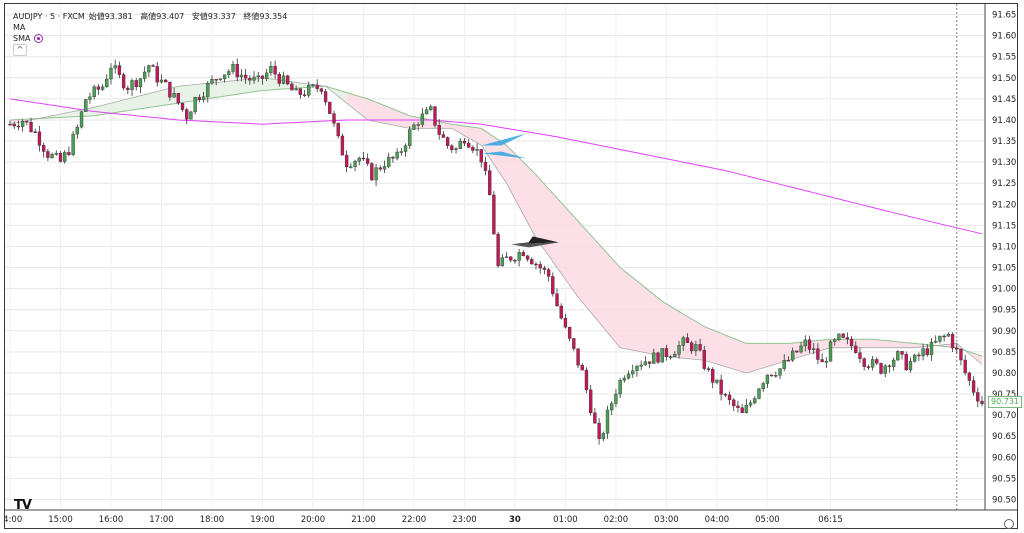 Image resolution: width=1024 pixels, height=533 pixels. Describe the element at coordinates (22, 38) in the screenshot. I see `sma-indicator-label: SMA` at that location.